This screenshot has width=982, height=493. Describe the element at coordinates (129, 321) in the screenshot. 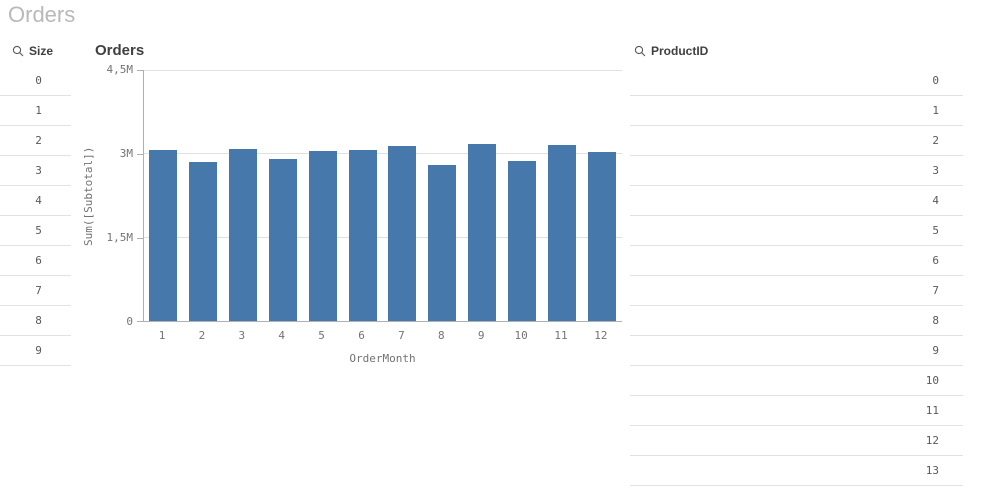

I see `y-tick-label: 0` at that location.